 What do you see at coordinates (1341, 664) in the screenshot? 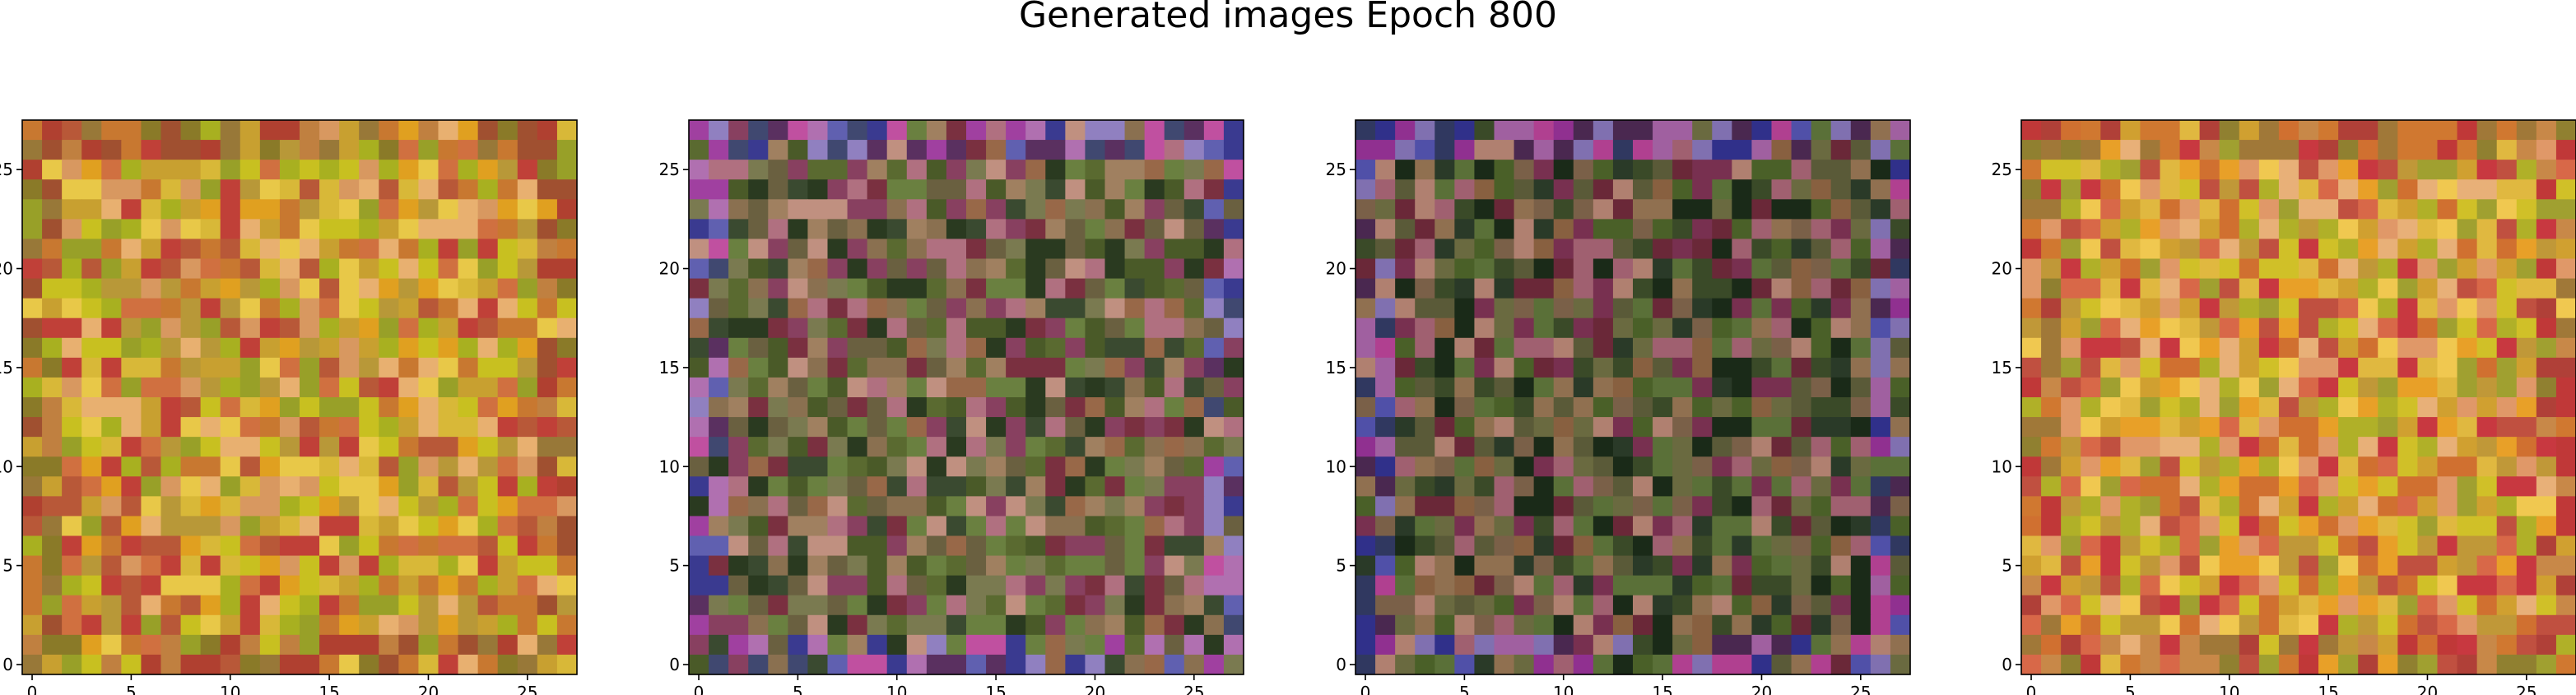
I see `y-tick-label: 0` at bounding box center [1341, 664].